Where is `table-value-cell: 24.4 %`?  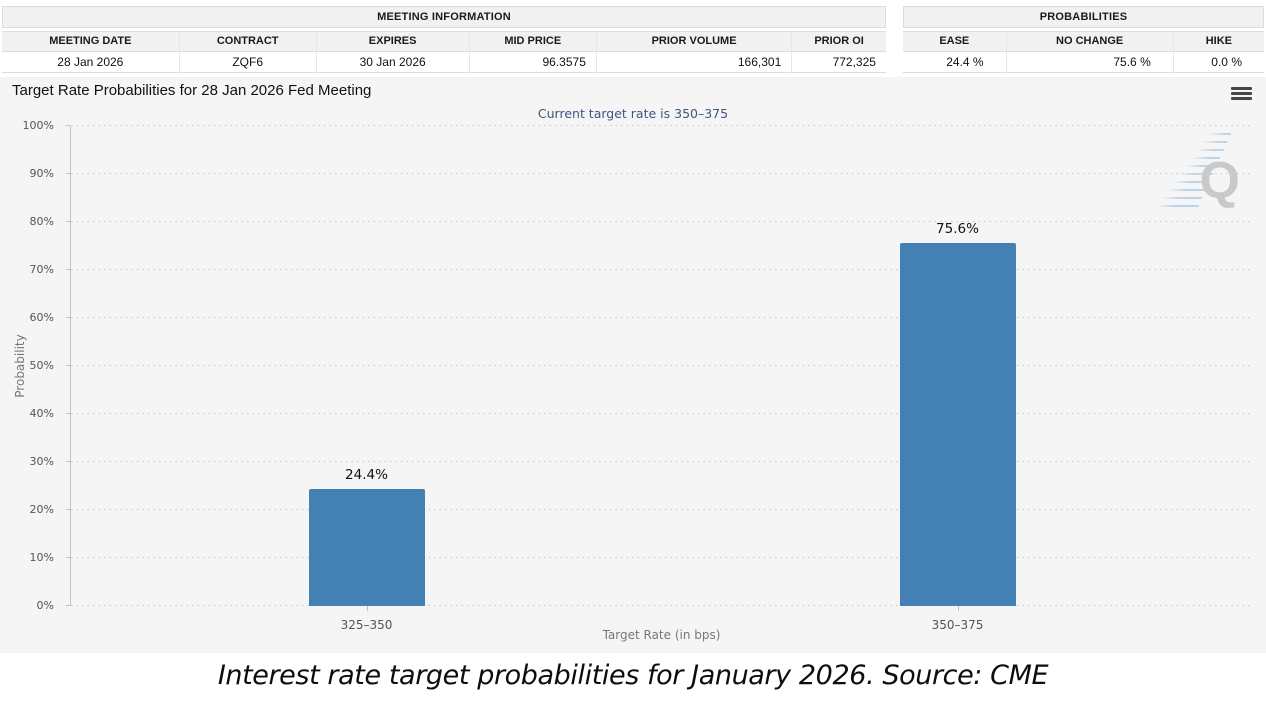
table-value-cell: 24.4 % is located at coordinates (955, 62).